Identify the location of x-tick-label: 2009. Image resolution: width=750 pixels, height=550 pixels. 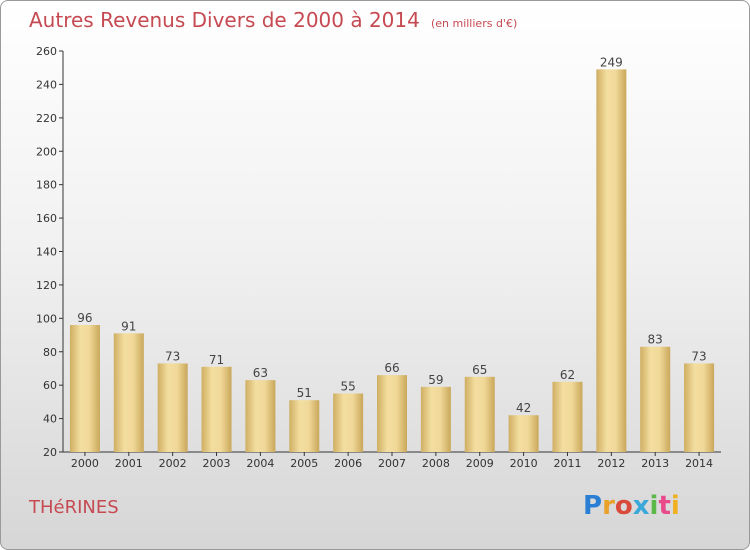
(480, 463).